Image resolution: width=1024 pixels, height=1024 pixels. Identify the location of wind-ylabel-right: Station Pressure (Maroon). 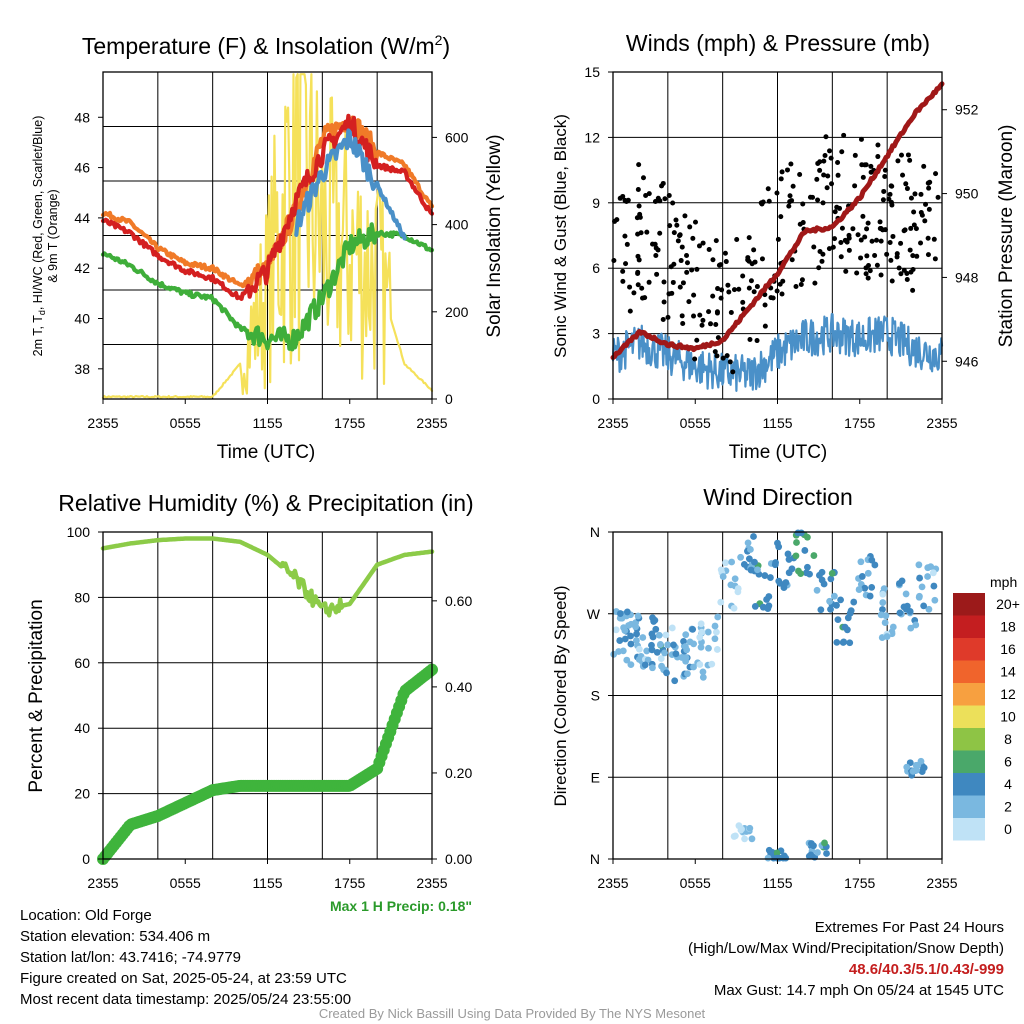
(1006, 236).